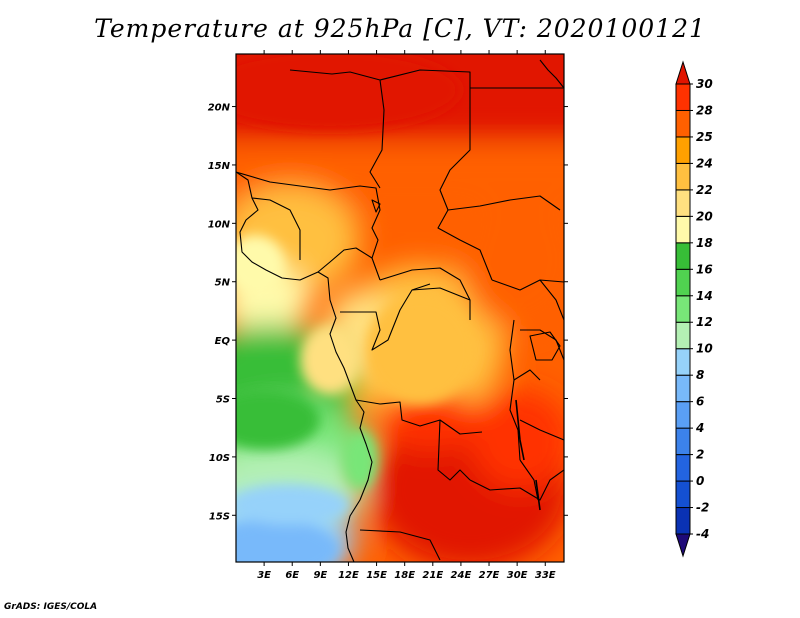  I want to click on field-ocean-cold, so click(288, 541).